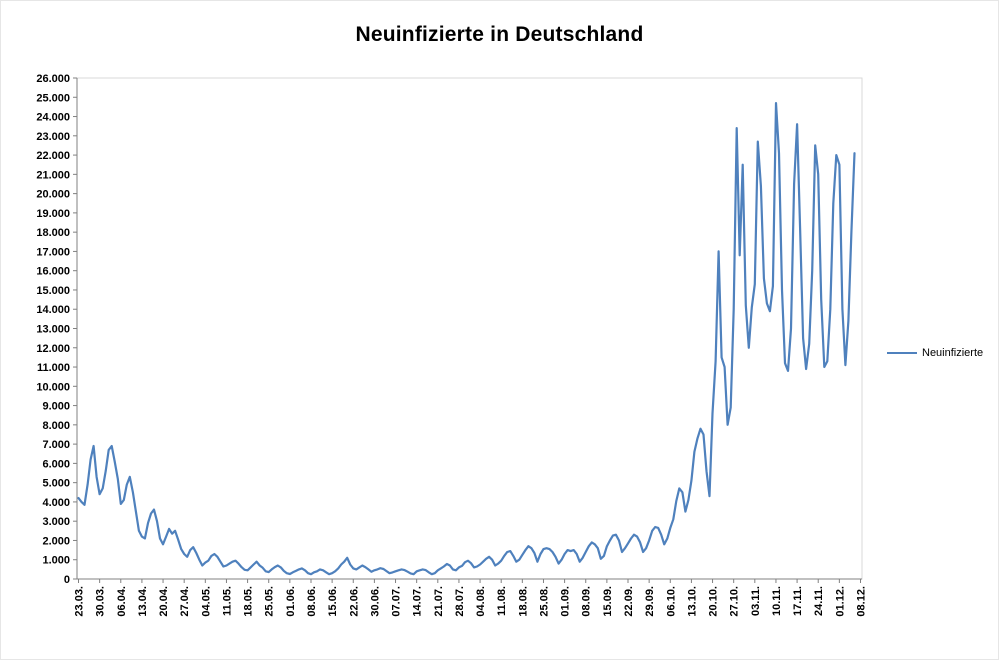  What do you see at coordinates (56, 464) in the screenshot?
I see `y-axis-tick-label: 6.000` at bounding box center [56, 464].